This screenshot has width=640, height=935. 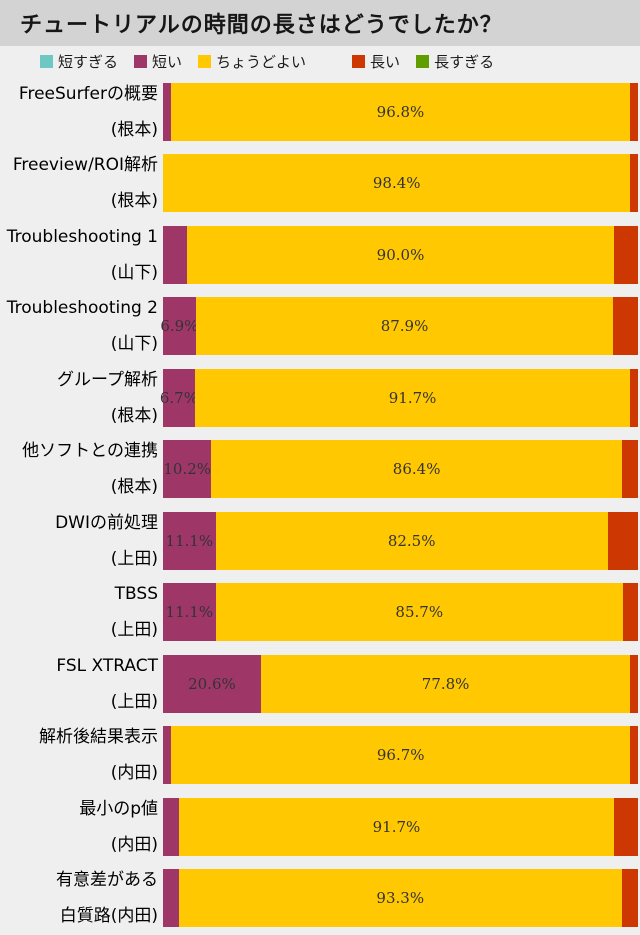 I want to click on chart-row: 他ソフトとの連携 (根本) 10.2% 86.4%, so click(x=320, y=470).